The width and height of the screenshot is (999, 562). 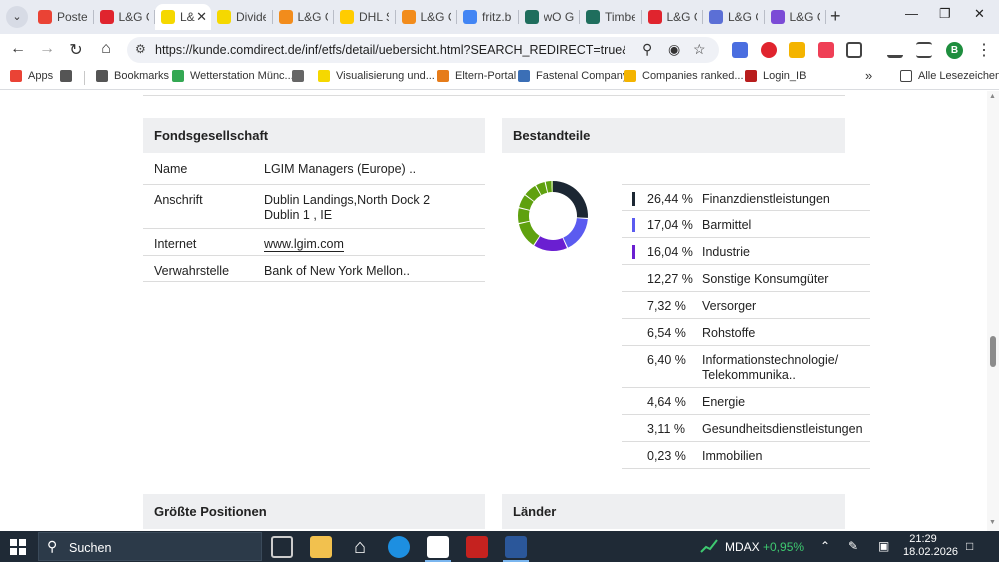 I want to click on chrome-browser-icon, so click(x=438, y=547).